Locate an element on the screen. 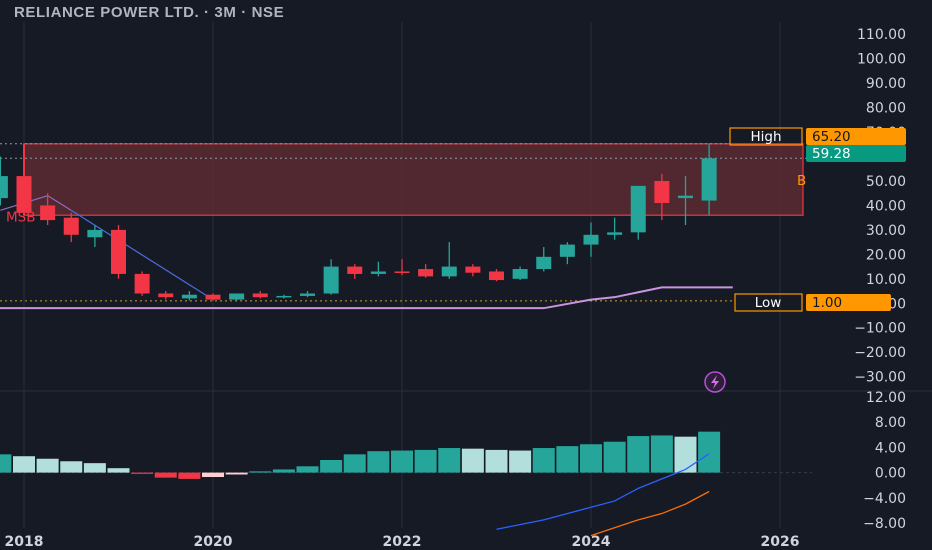 The image size is (932, 550). osc-line-blue is located at coordinates (603, 491).